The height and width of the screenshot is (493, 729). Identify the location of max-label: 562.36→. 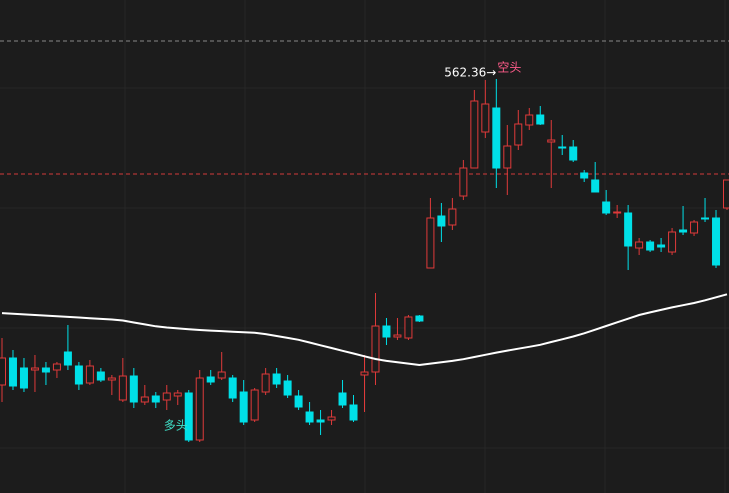
(470, 73).